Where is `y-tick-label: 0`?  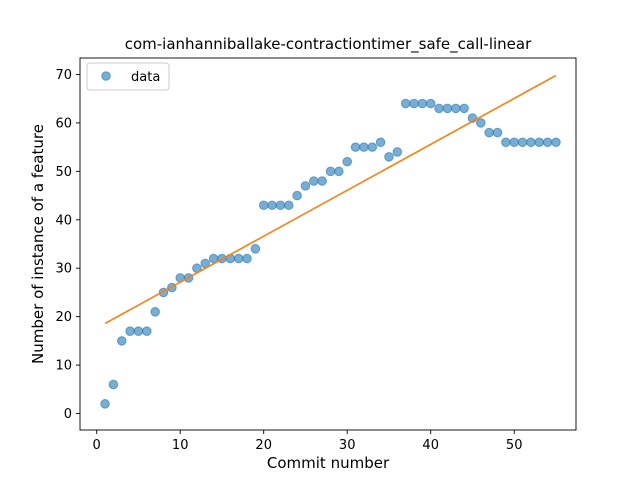 y-tick-label: 0 is located at coordinates (68, 414).